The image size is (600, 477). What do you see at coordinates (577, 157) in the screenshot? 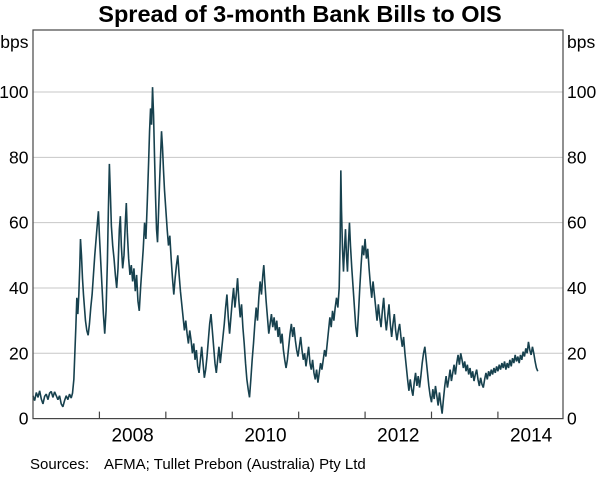
I see `y-tick-label-right-80: 80` at bounding box center [577, 157].